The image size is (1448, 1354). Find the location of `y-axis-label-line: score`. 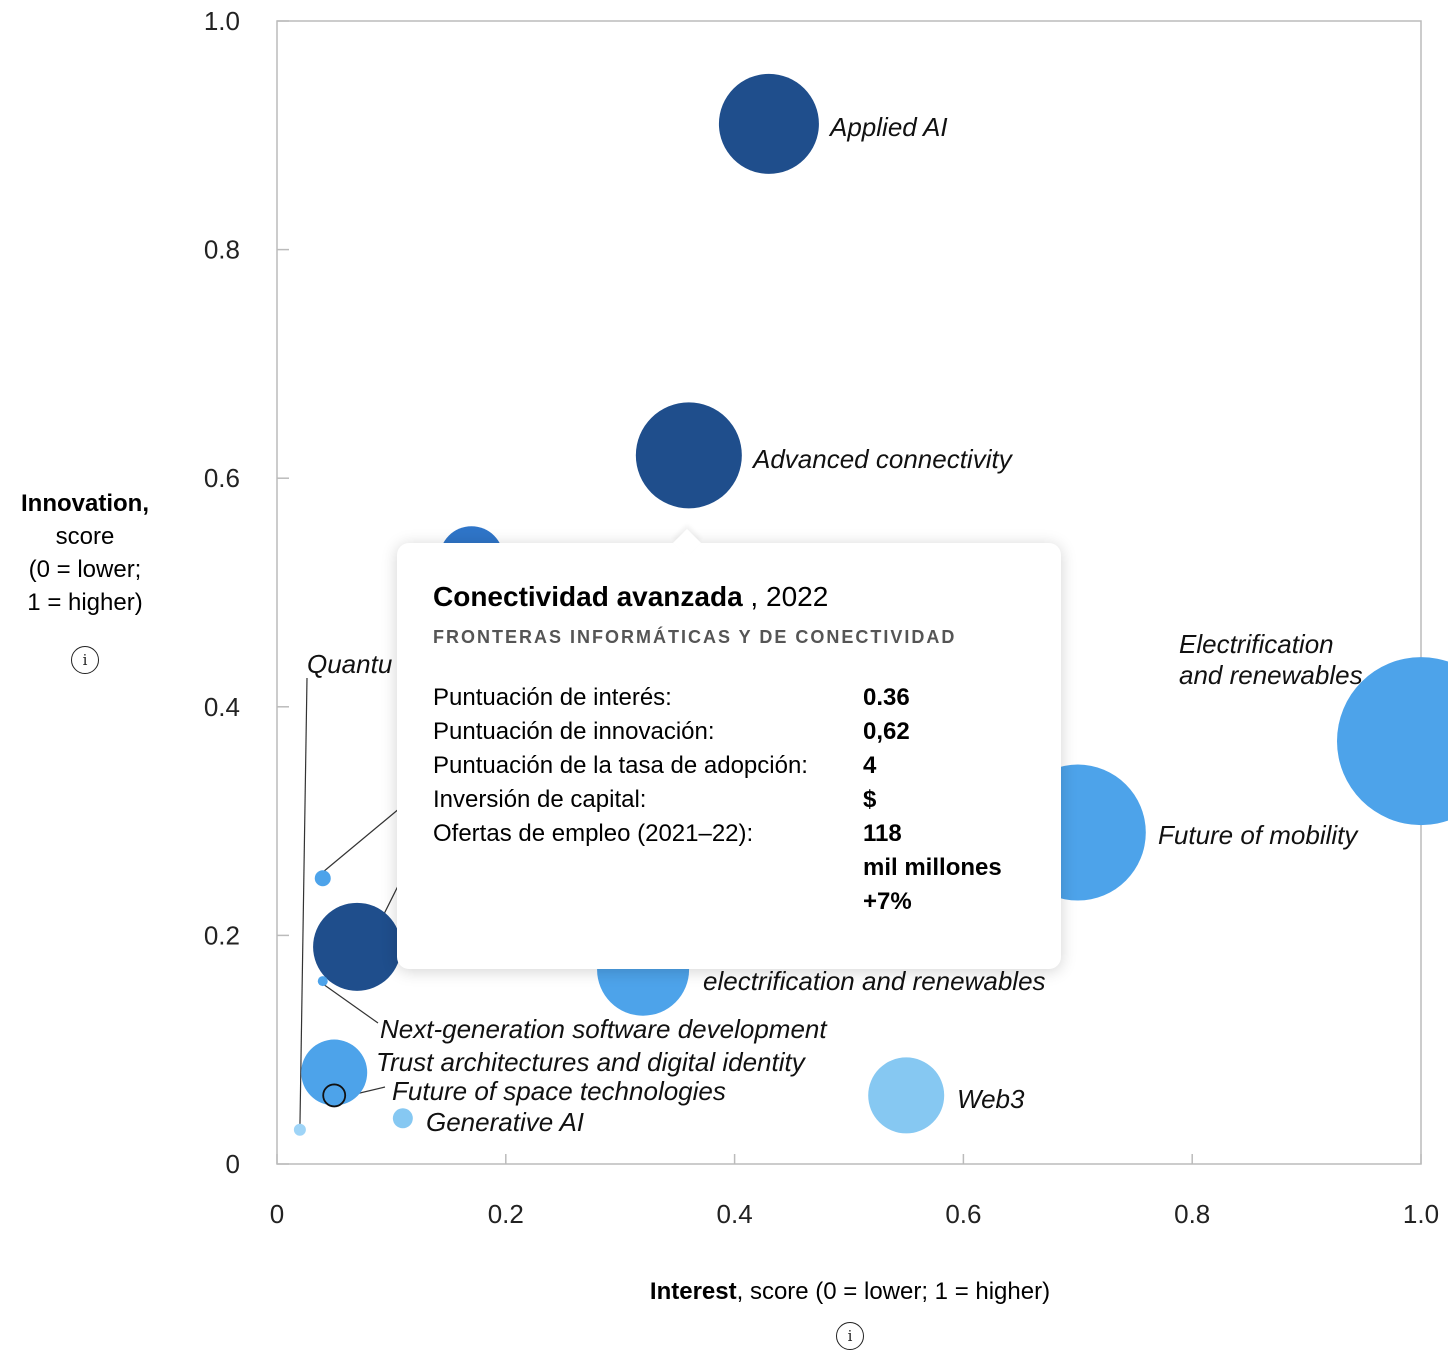

y-axis-label-line: score is located at coordinates (85, 536).